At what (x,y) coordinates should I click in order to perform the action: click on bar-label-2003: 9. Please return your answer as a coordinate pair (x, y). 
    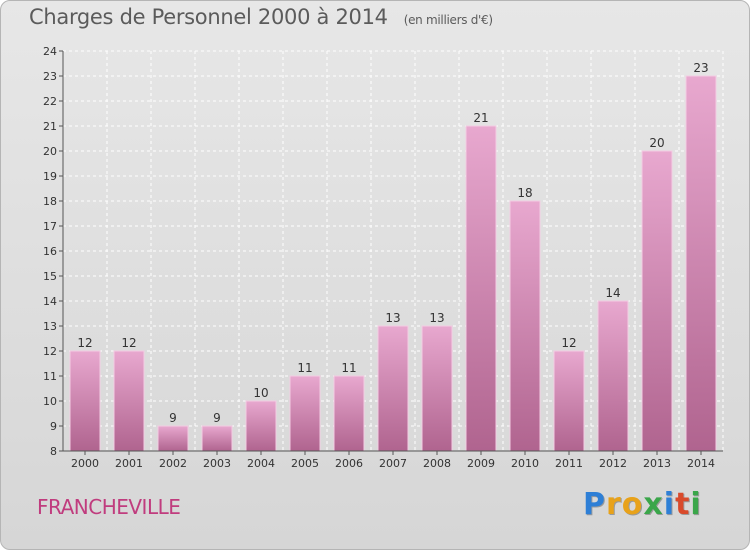
    Looking at the image, I should click on (217, 418).